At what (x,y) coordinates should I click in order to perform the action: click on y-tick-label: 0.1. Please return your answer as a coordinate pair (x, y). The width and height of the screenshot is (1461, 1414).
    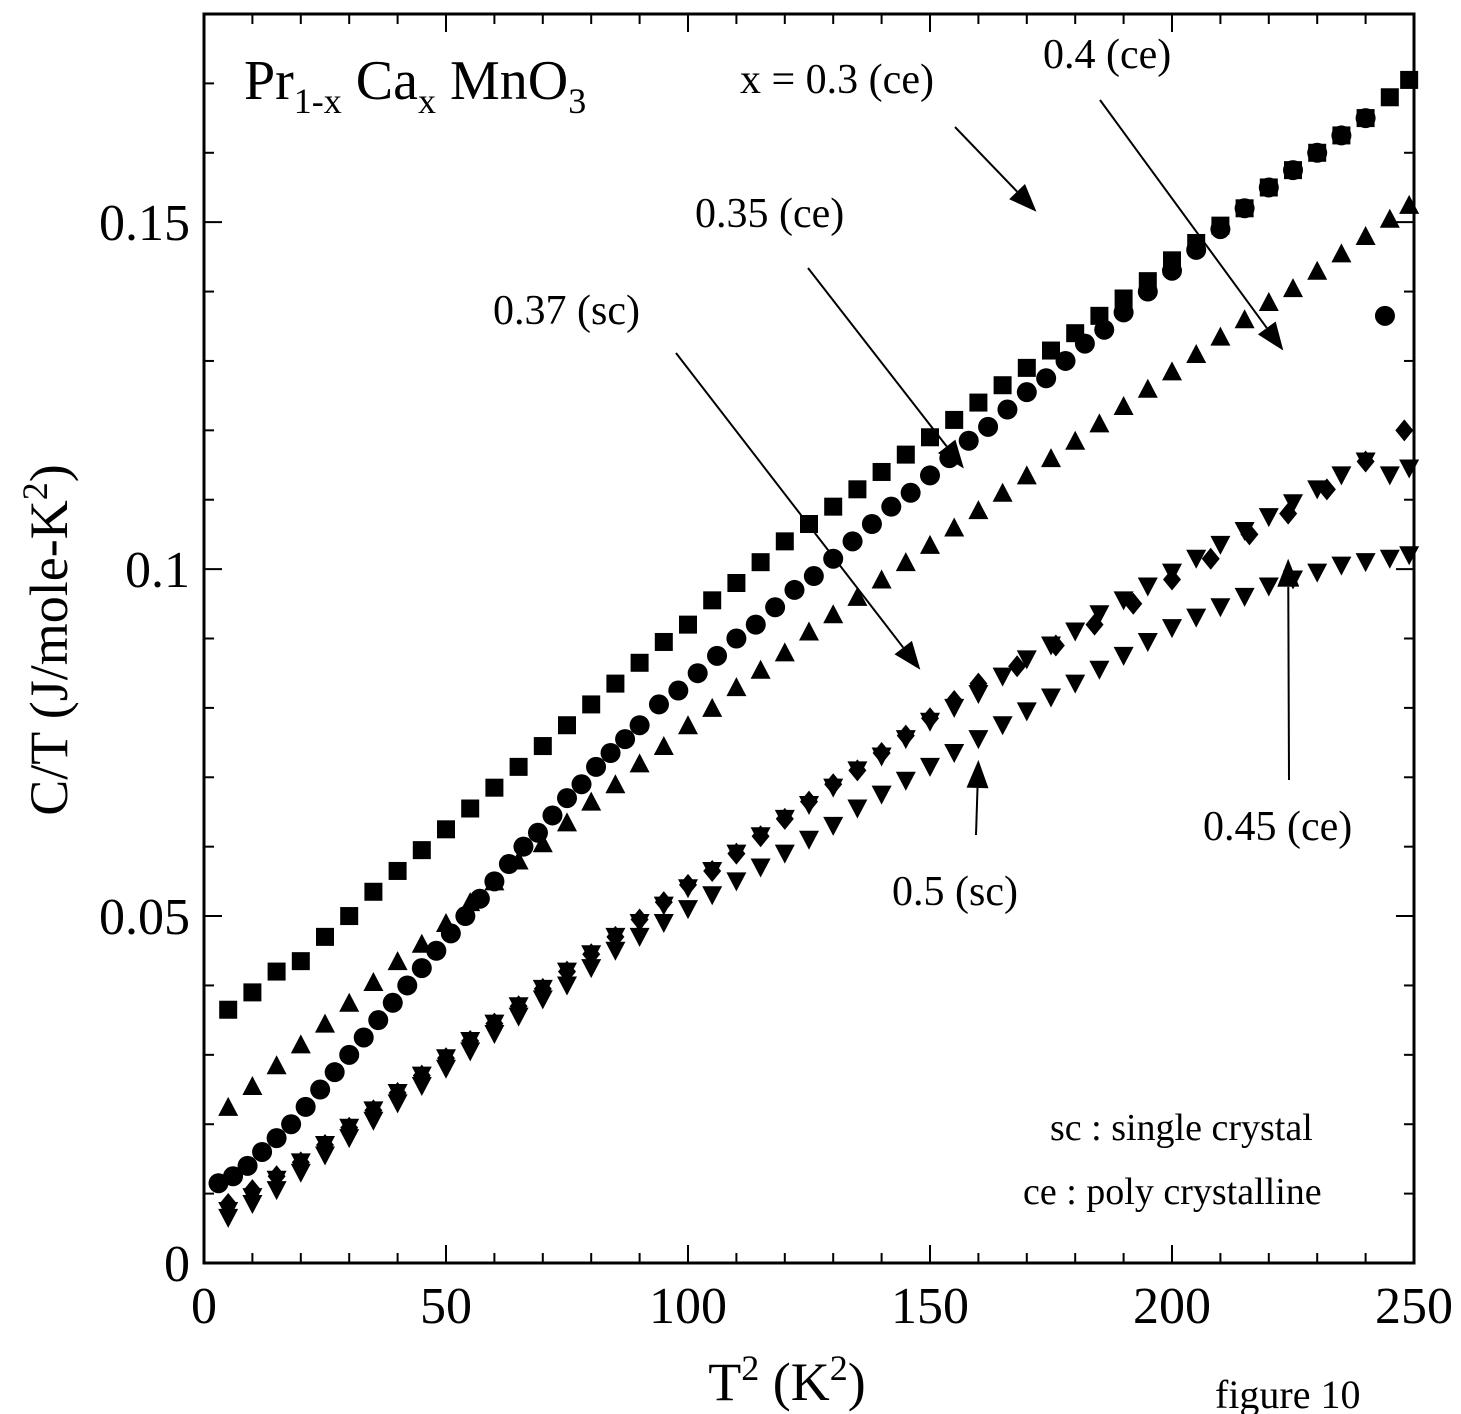
    Looking at the image, I should click on (157, 570).